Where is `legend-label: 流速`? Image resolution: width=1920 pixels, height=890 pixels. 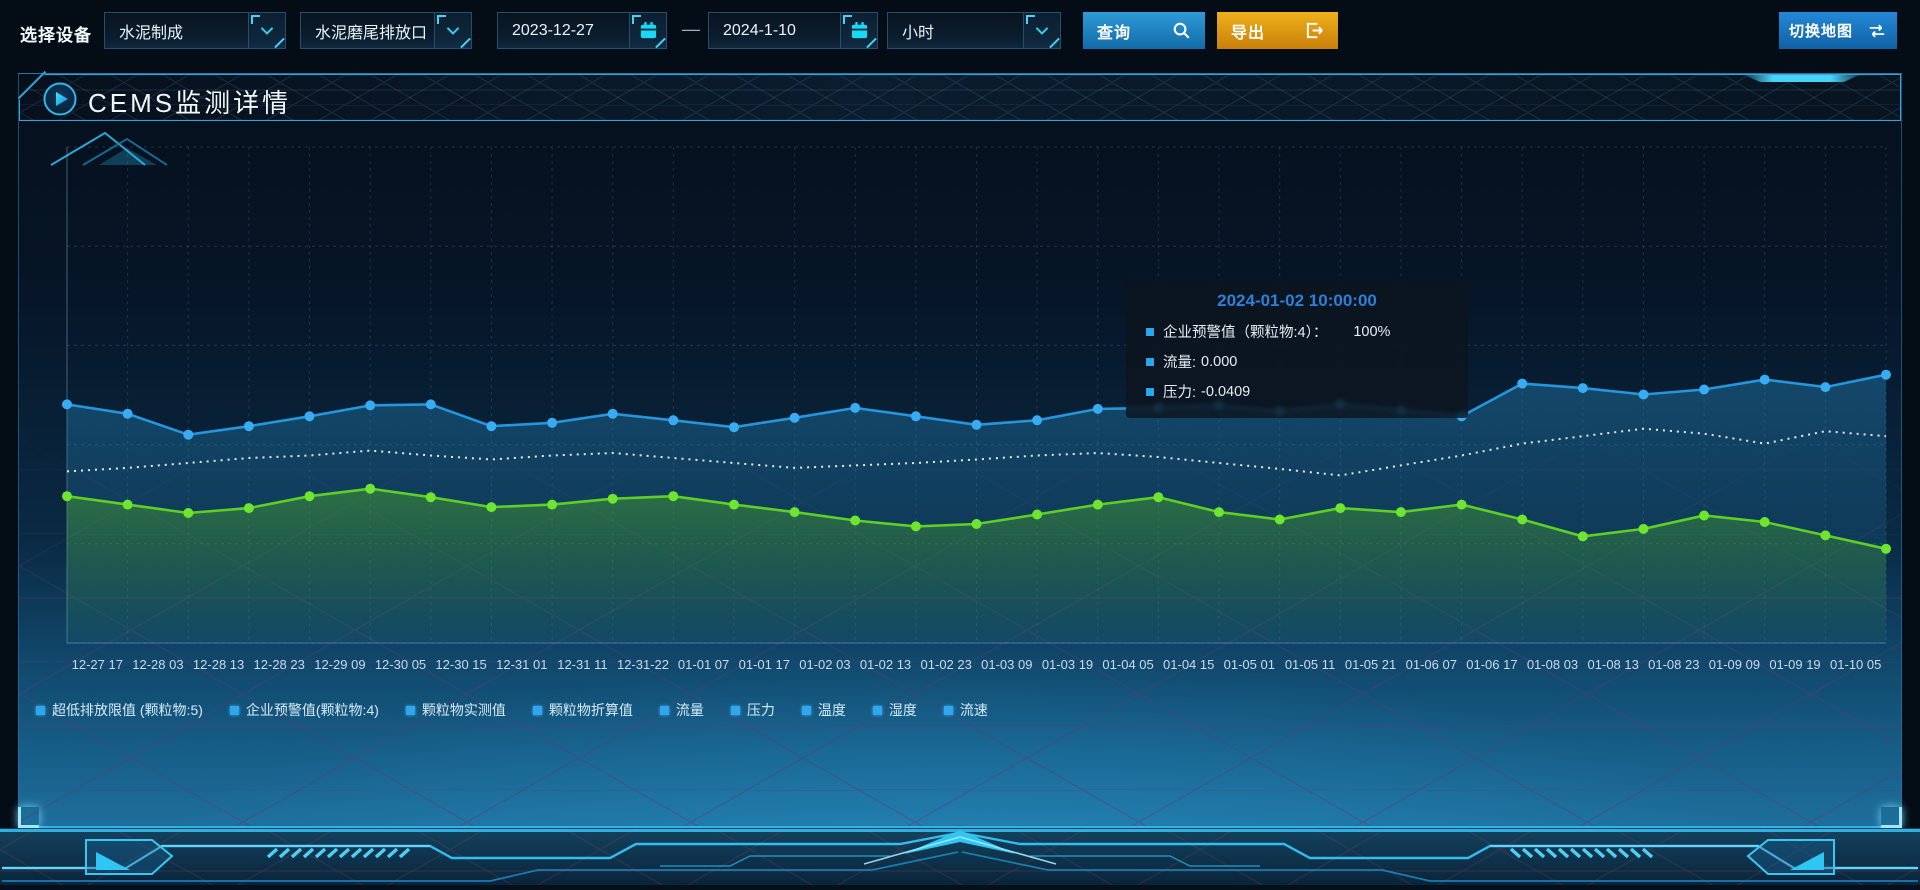
legend-label: 流速 is located at coordinates (973, 710).